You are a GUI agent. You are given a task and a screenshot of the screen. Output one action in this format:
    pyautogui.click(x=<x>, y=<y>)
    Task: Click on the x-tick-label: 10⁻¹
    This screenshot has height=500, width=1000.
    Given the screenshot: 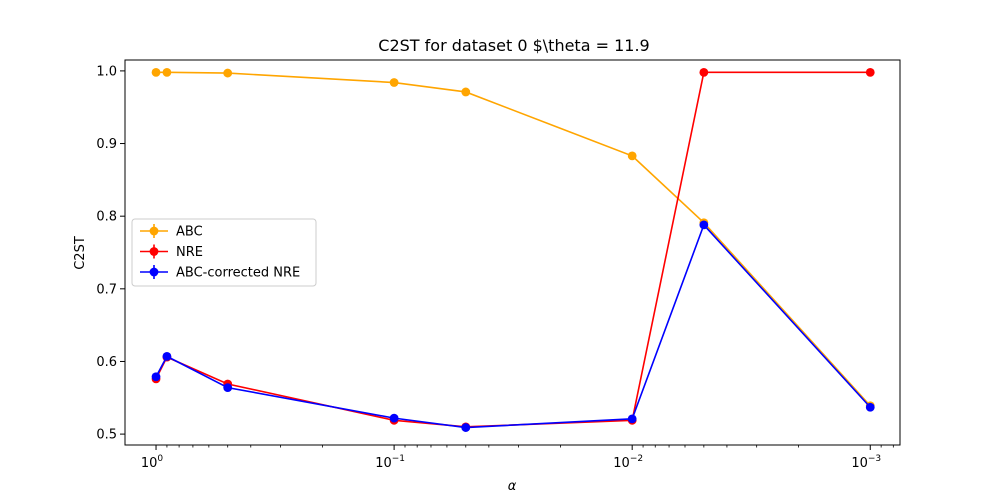 What is the action you would take?
    pyautogui.click(x=390, y=462)
    